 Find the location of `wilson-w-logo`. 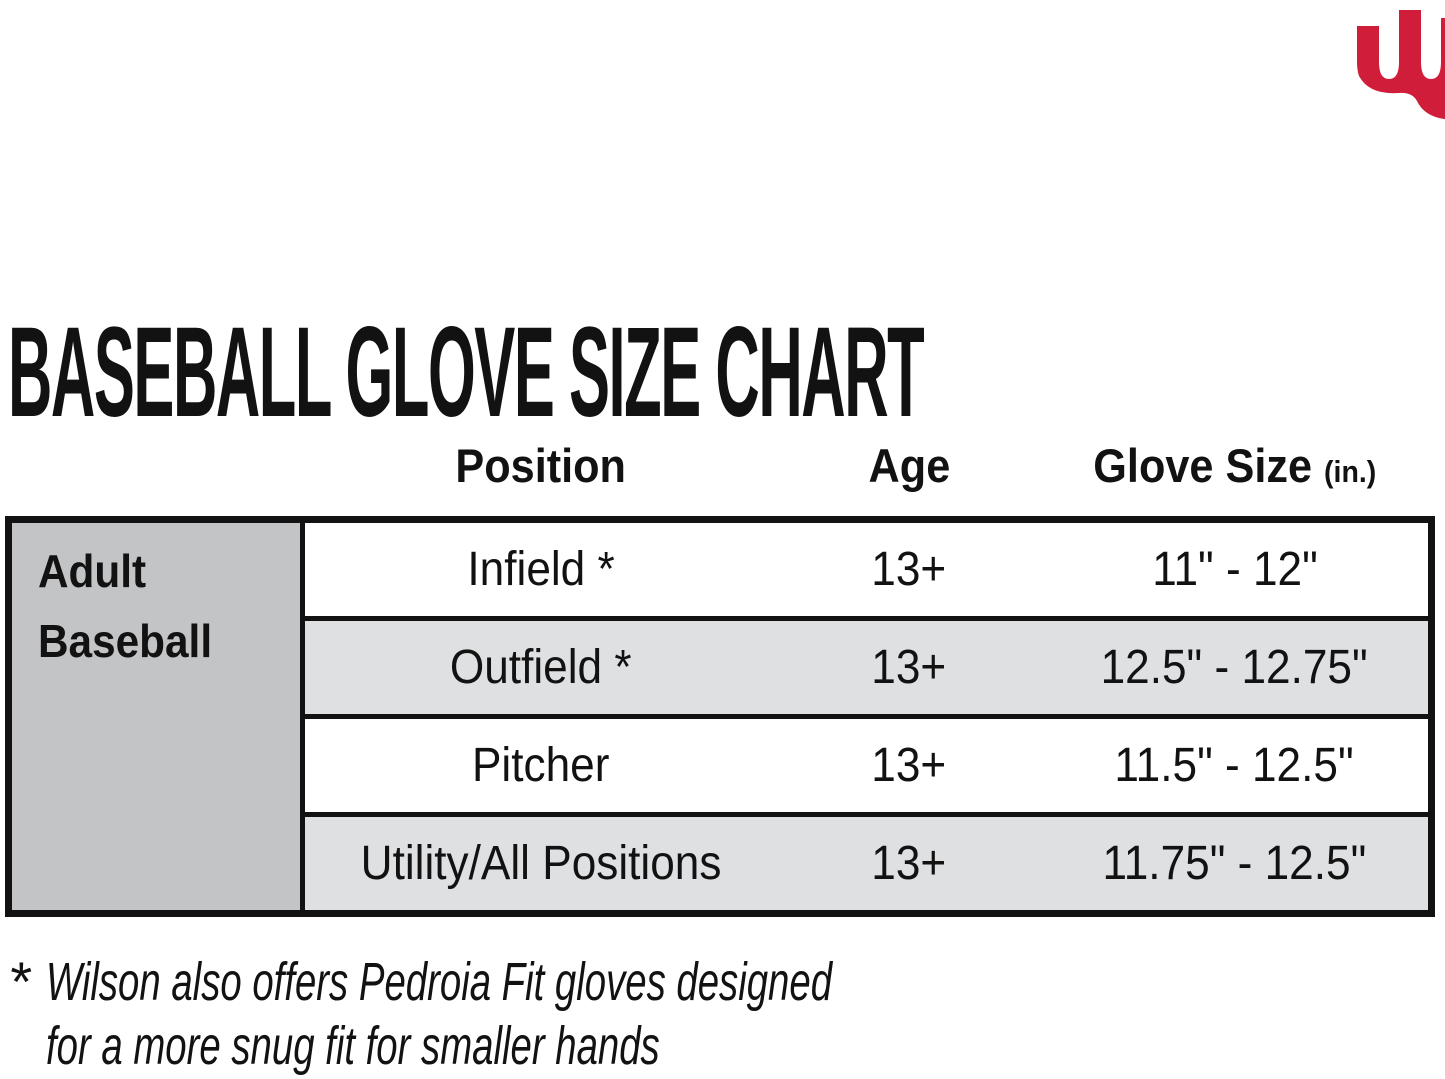

wilson-w-logo is located at coordinates (1401, 65).